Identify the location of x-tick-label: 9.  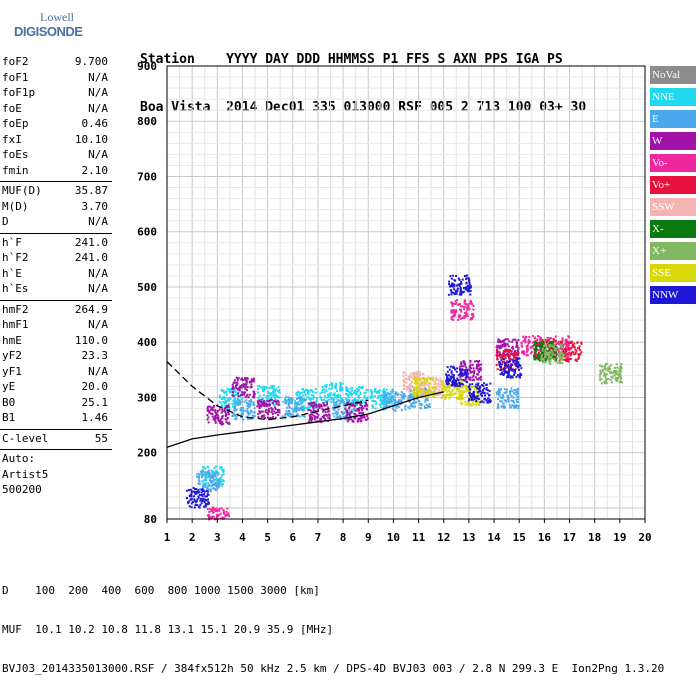
(368, 537).